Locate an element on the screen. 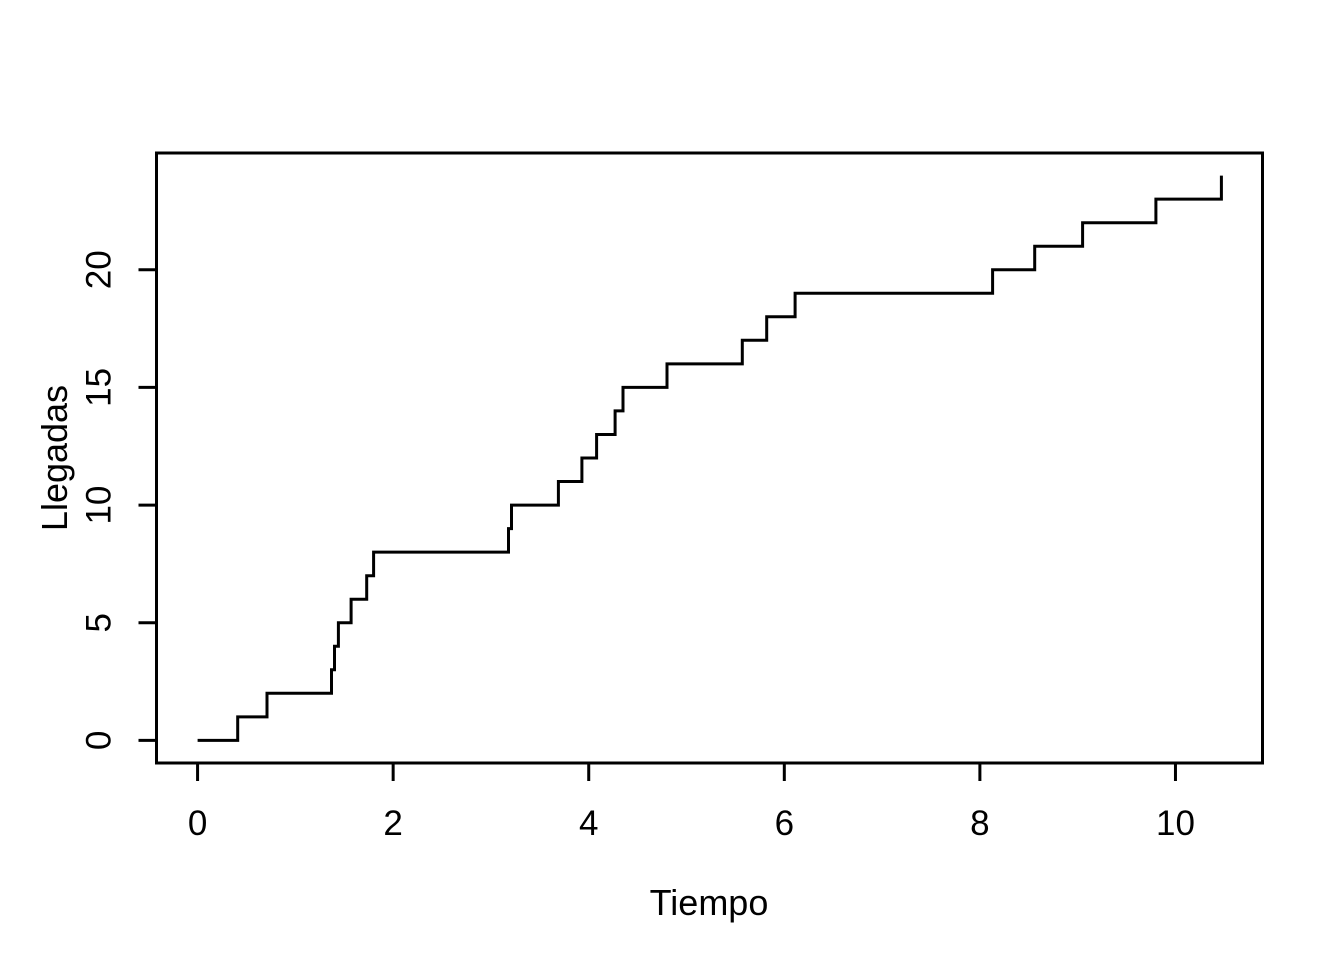 This screenshot has width=1344, height=960. y-axis-title: Llegadas is located at coordinates (54, 458).